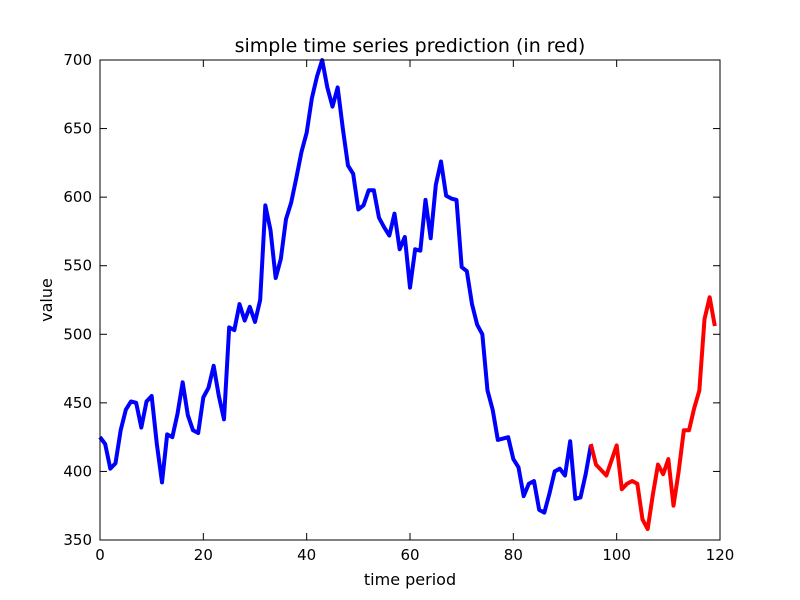 This screenshot has height=600, width=800. I want to click on x-tick-label: 60, so click(409, 555).